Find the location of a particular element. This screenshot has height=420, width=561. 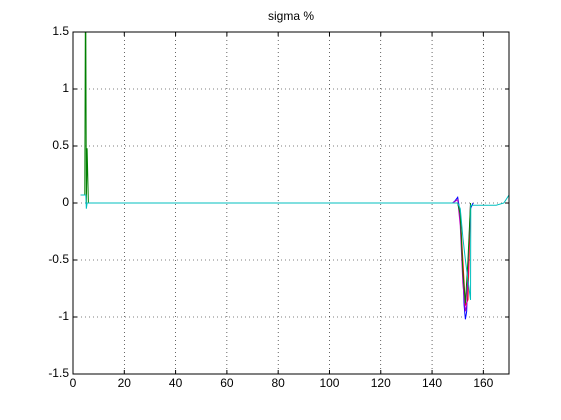

x-tick-label: 60 is located at coordinates (227, 383).